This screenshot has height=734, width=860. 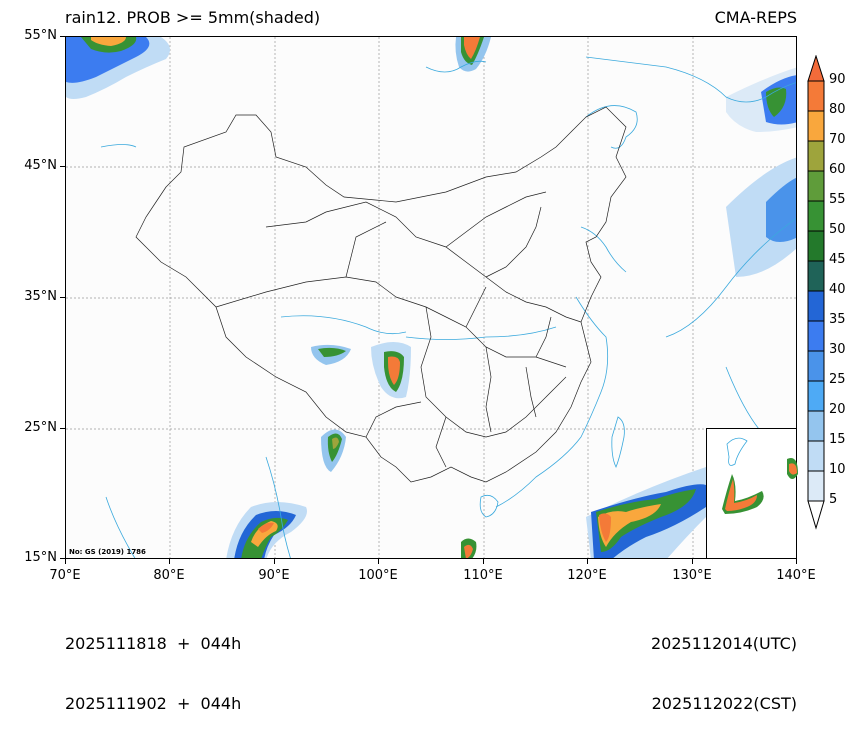 I want to click on precip-northwest, so click(x=118, y=68).